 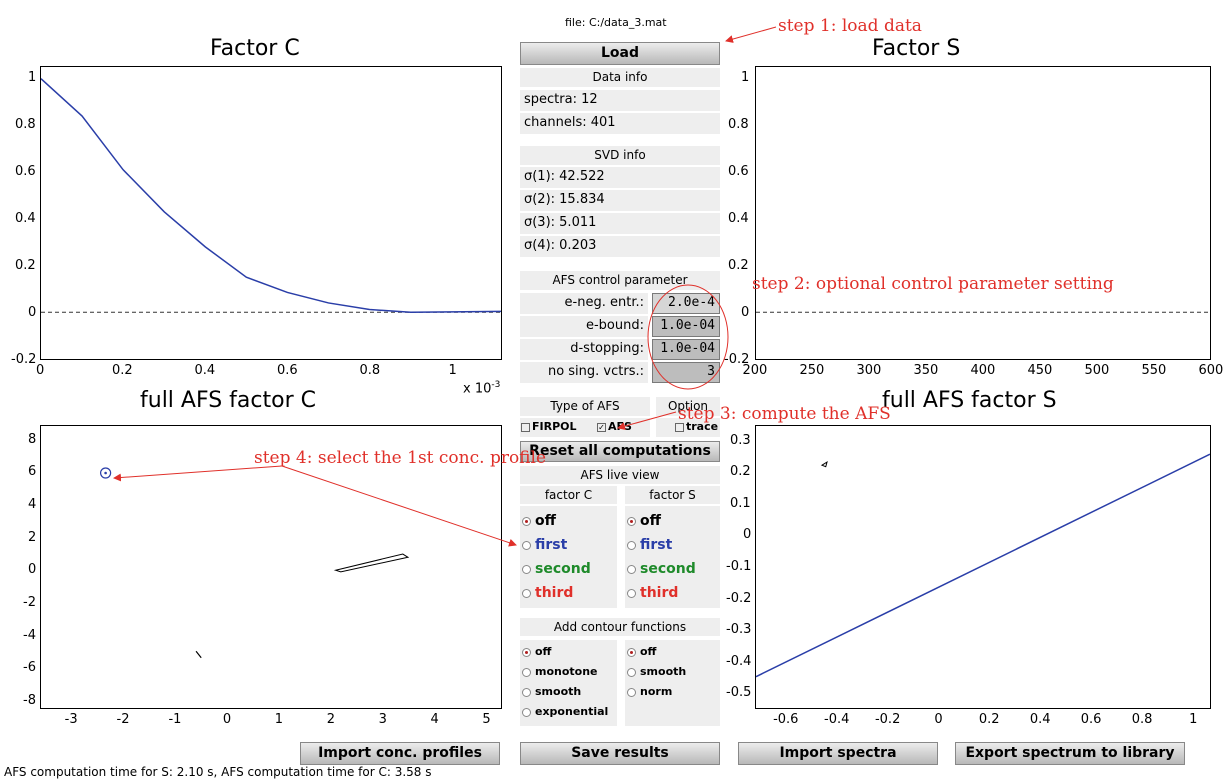 I want to click on full-afs-s-xtick: -0.2, so click(x=887, y=719).